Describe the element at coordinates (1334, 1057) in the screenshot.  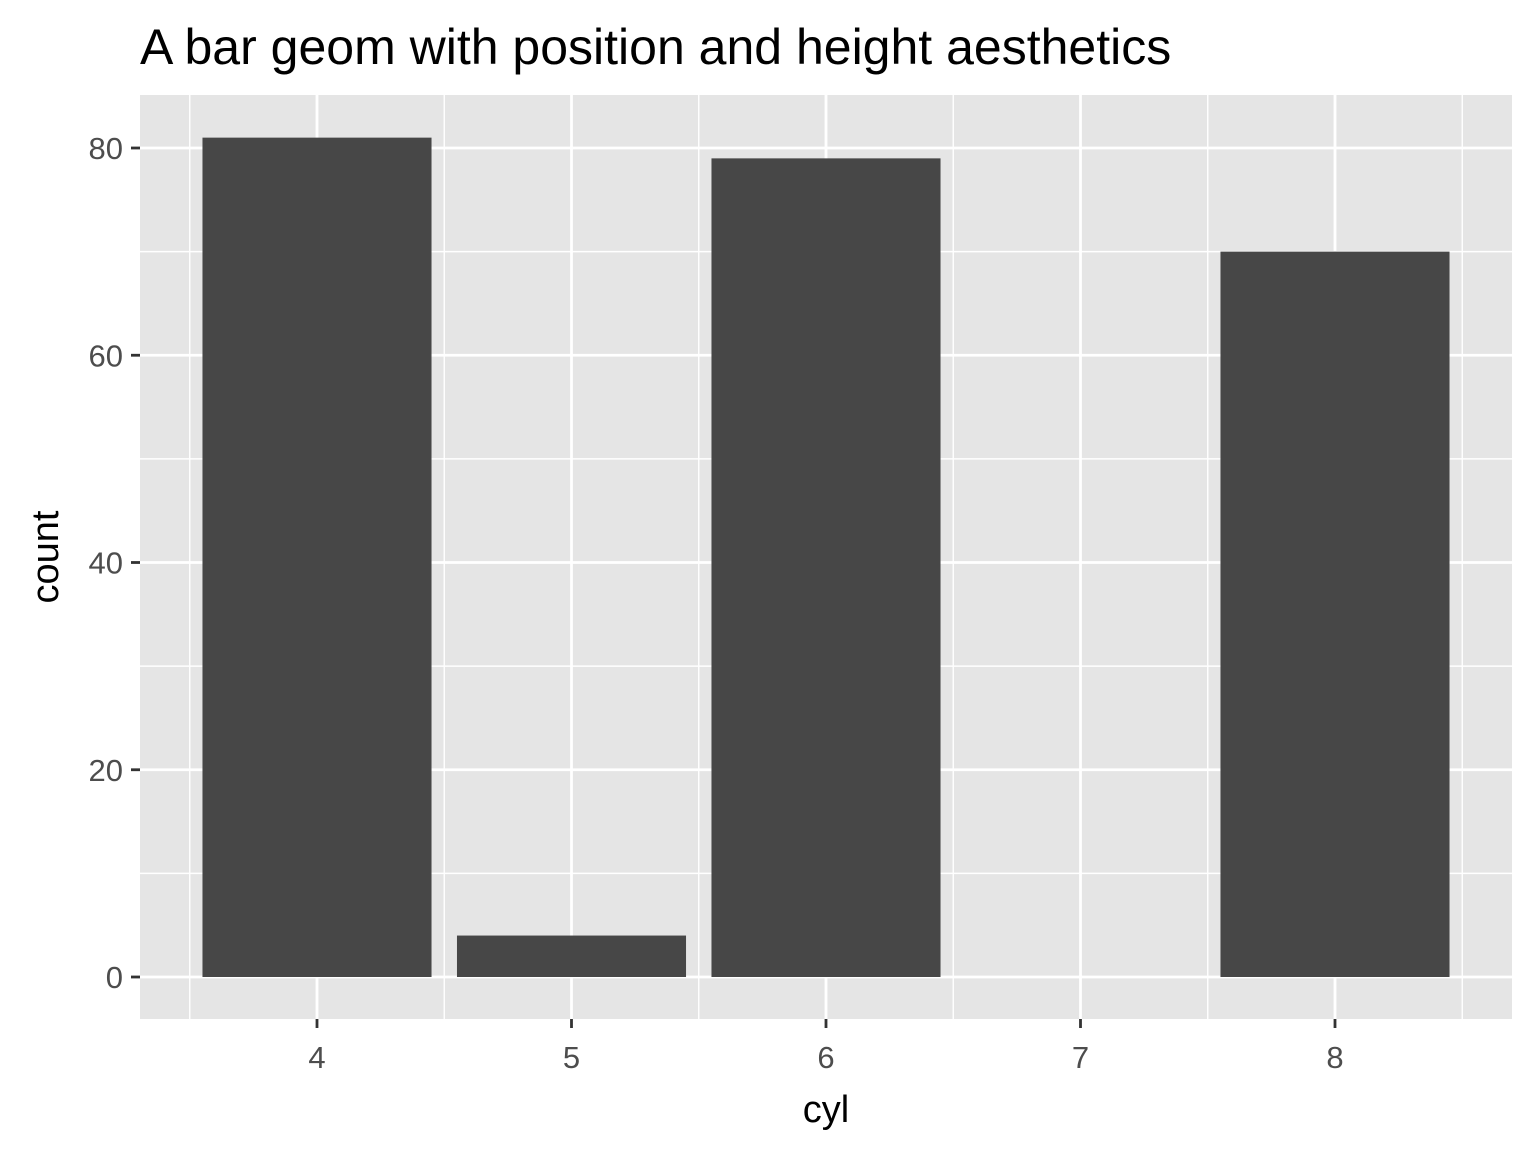
I see `x-tick-label: 8` at that location.